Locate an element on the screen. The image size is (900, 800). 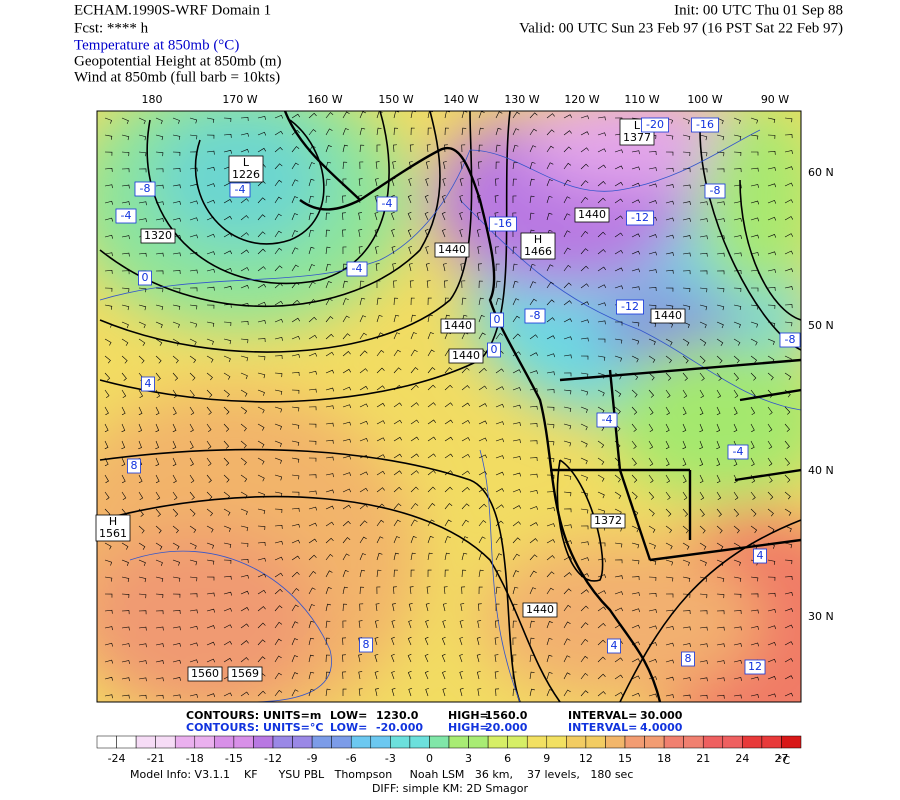
contour-info: INTERVAL= is located at coordinates (602, 727).